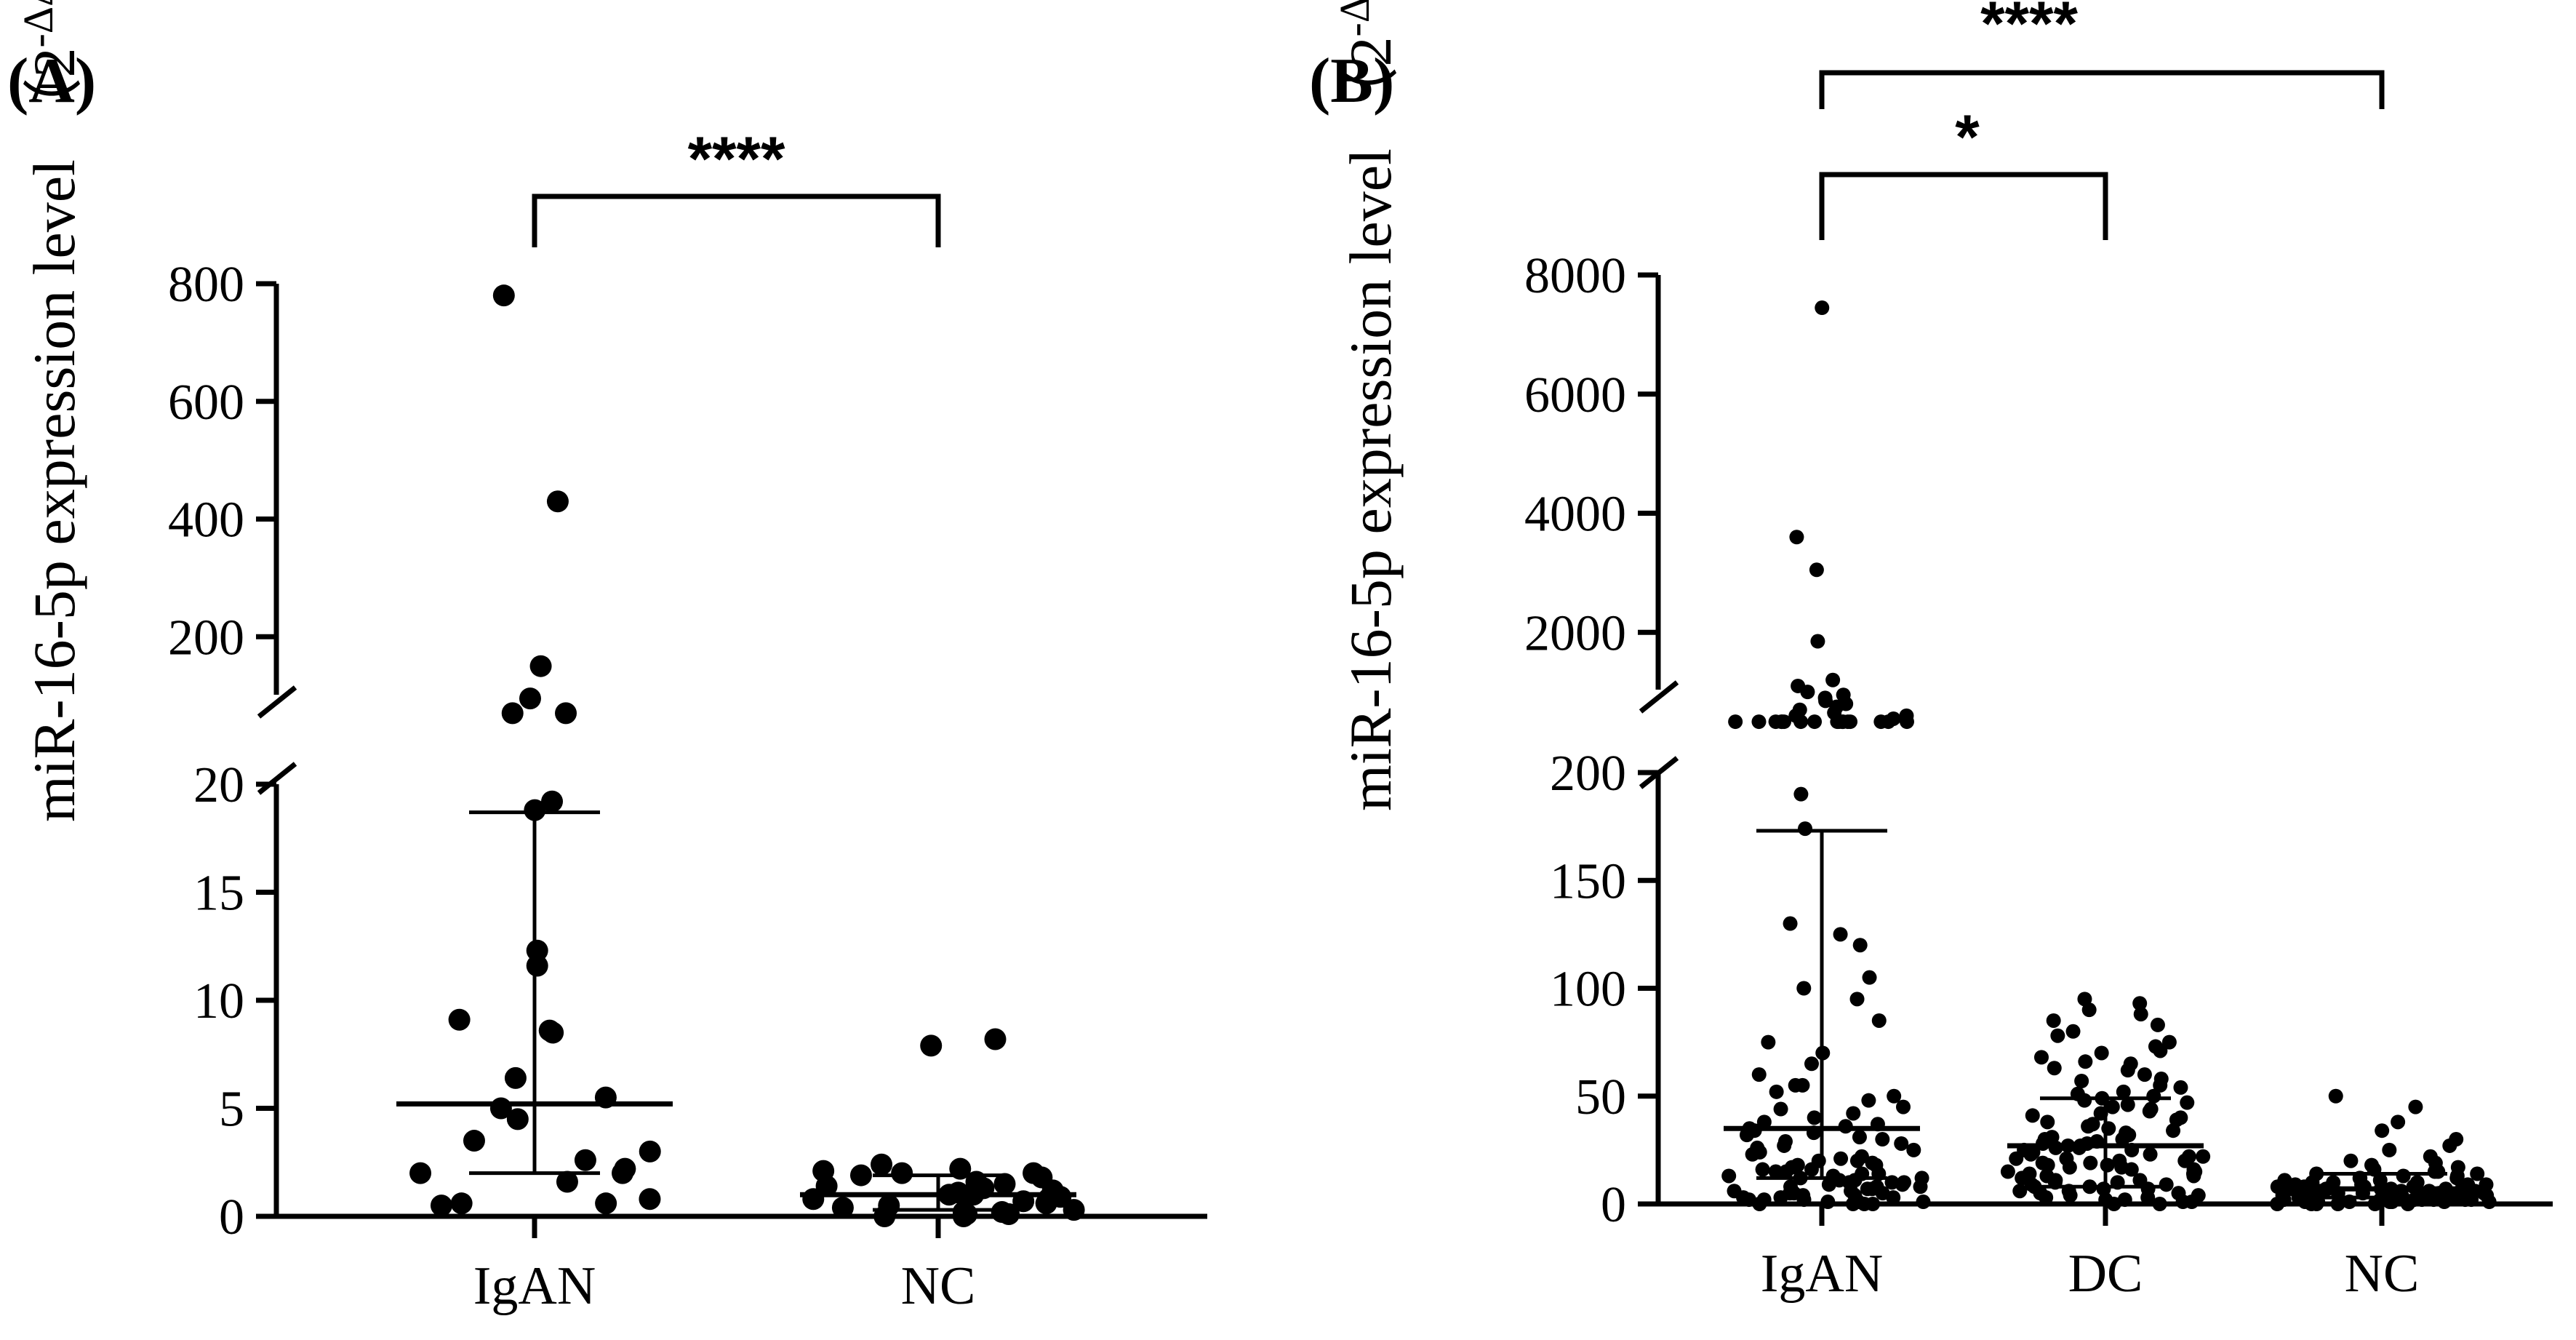 The image size is (2576, 1340). I want to click on y-tick-label: 20, so click(218, 785).